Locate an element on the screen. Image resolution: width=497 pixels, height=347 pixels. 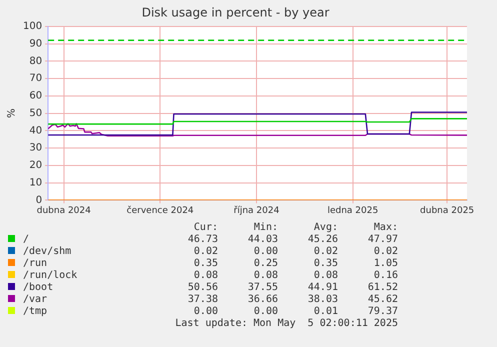
y-tick-label: 40 is located at coordinates (35, 130).